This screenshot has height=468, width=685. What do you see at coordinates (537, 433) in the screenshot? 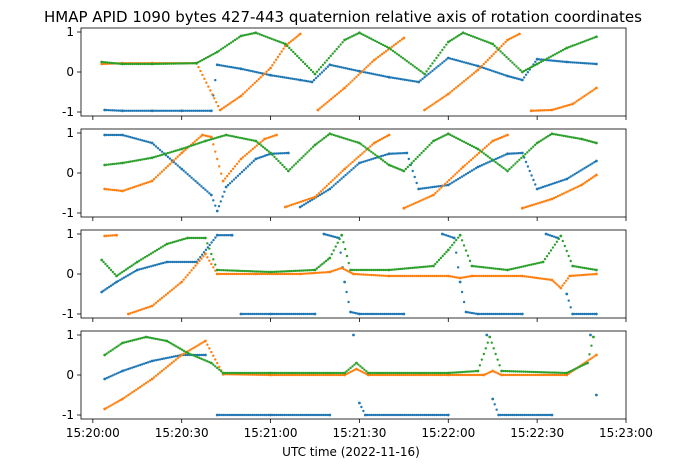
I see `x-tick-label: 15:22:30` at bounding box center [537, 433].